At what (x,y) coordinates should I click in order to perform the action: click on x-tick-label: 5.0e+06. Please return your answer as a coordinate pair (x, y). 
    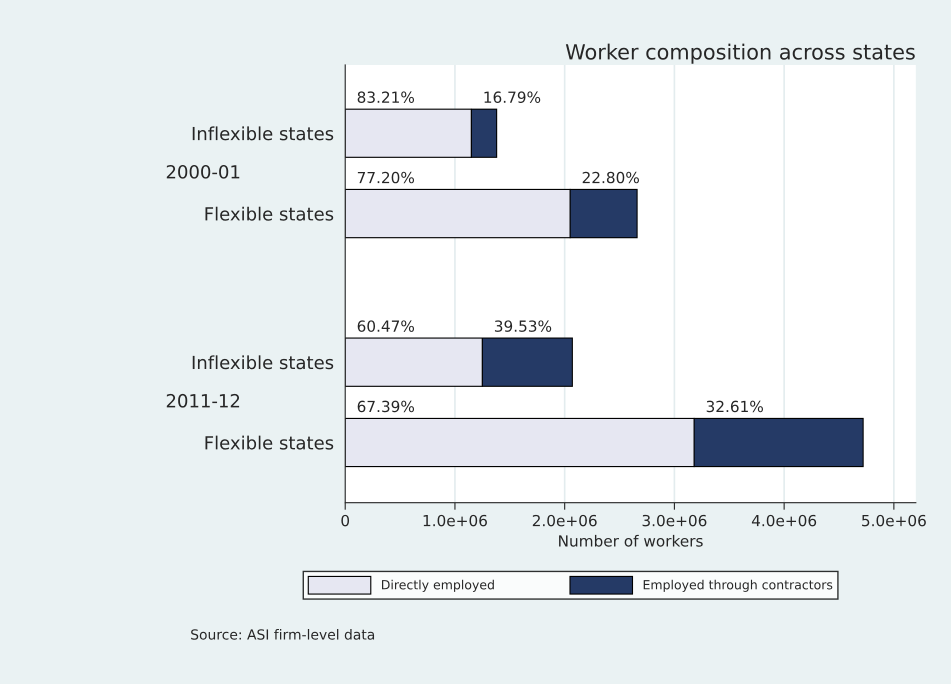
    Looking at the image, I should click on (894, 520).